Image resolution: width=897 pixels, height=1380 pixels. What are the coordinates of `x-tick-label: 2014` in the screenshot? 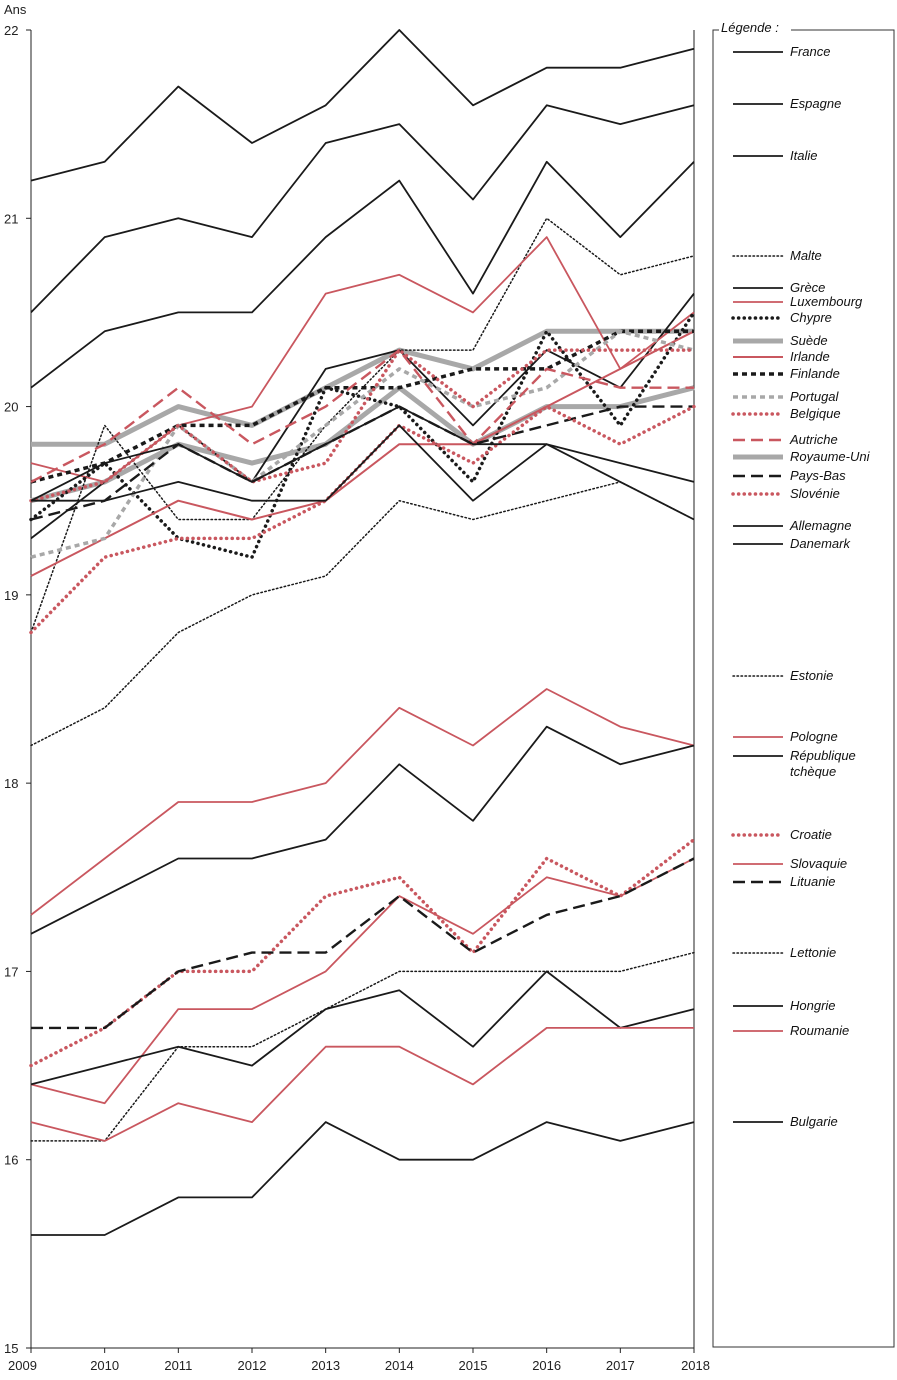 It's located at (399, 1365).